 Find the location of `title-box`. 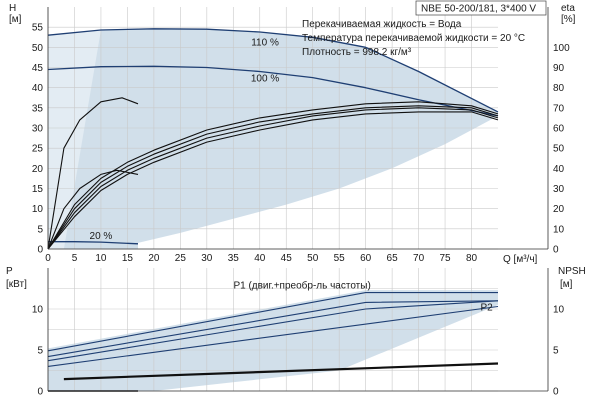

title-box is located at coordinates (481, 8).